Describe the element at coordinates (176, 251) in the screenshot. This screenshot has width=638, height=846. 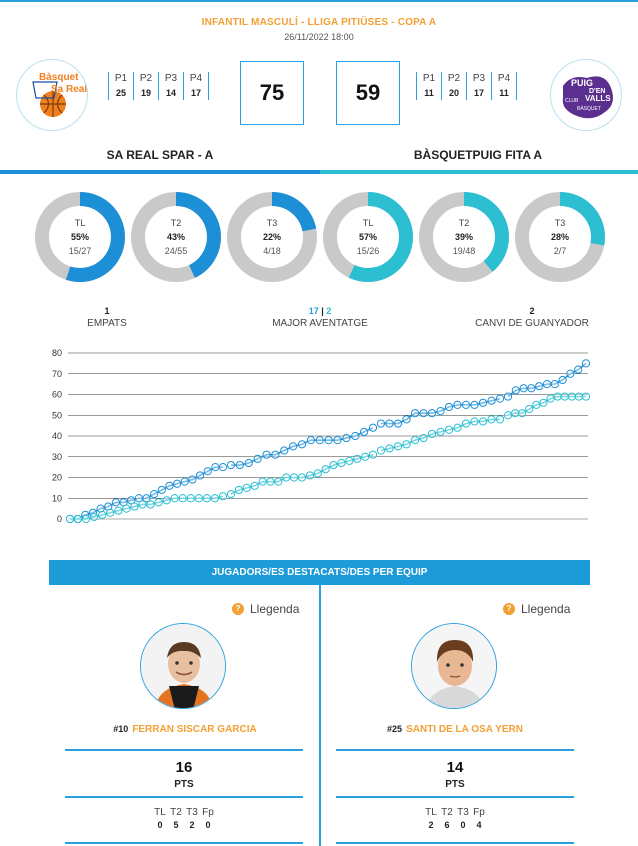
I see `donut-ratio: 24/55` at that location.